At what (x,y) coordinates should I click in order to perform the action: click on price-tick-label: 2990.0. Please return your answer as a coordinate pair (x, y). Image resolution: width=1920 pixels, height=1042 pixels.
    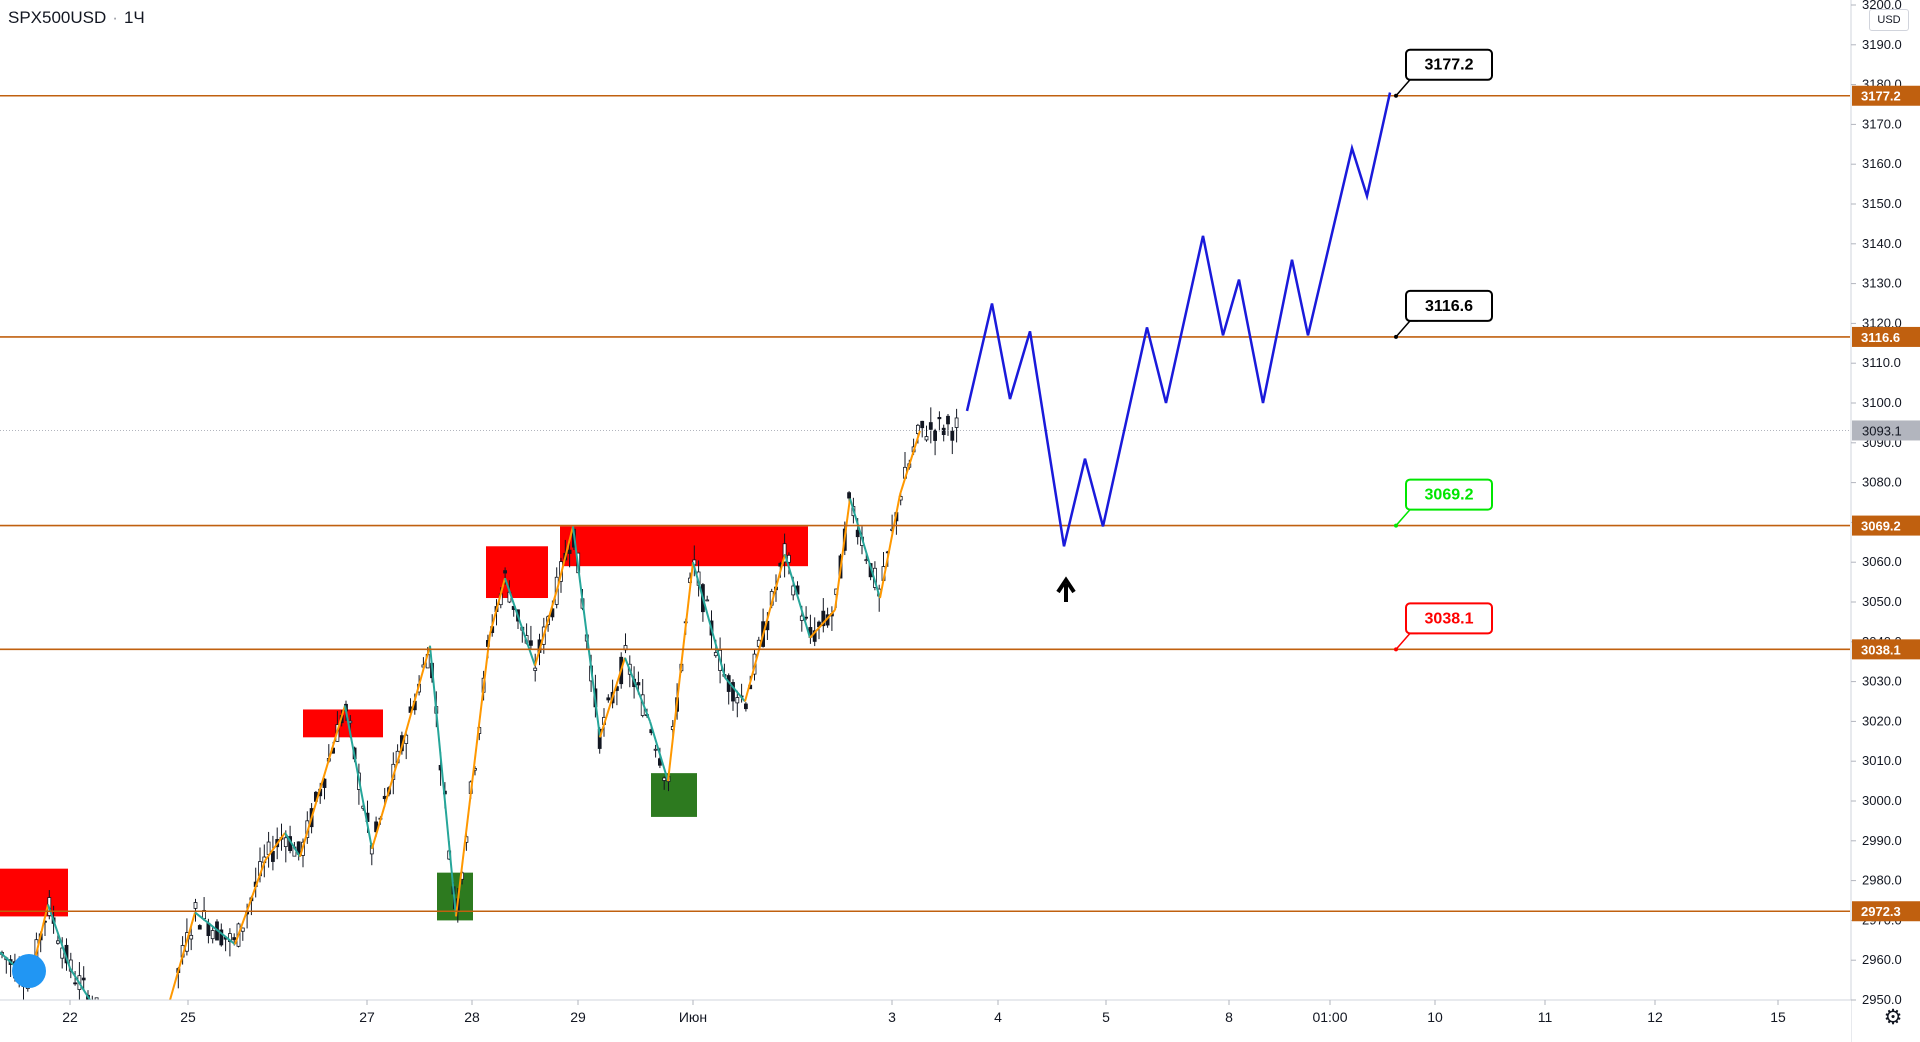
    Looking at the image, I should click on (1882, 840).